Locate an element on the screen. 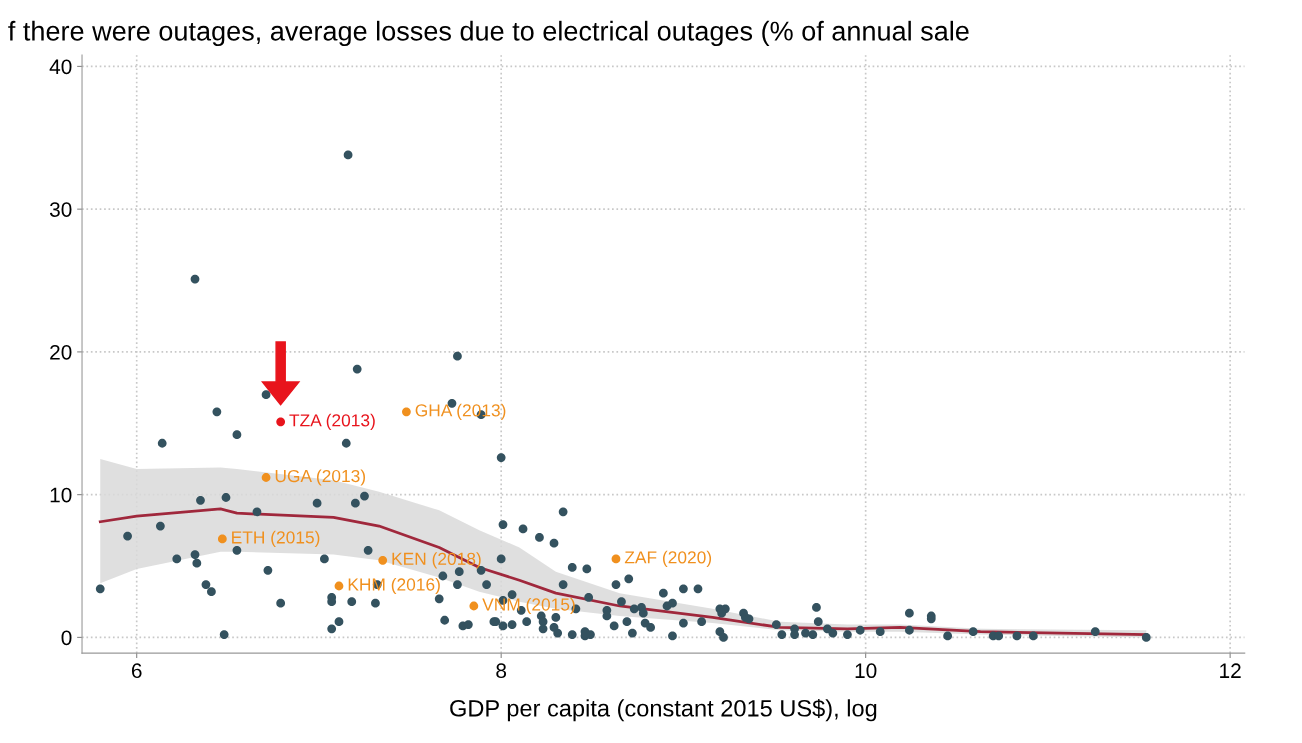  annotation: ETH (2015) is located at coordinates (276, 538).